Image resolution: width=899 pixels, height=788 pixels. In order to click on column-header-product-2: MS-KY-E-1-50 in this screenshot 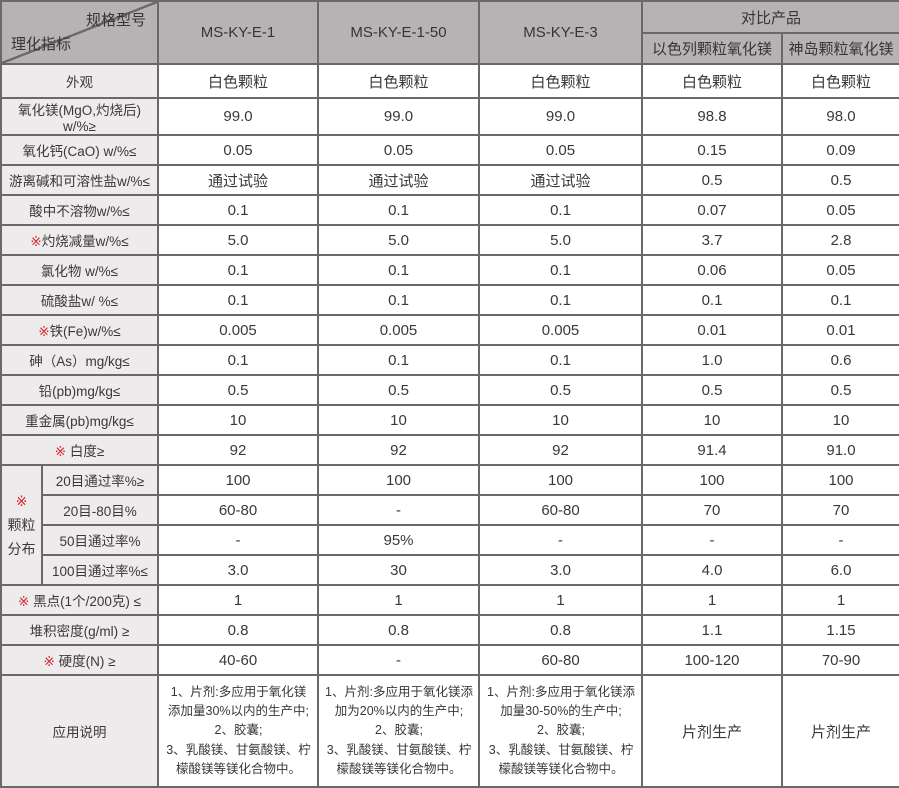, I will do `click(398, 32)`.